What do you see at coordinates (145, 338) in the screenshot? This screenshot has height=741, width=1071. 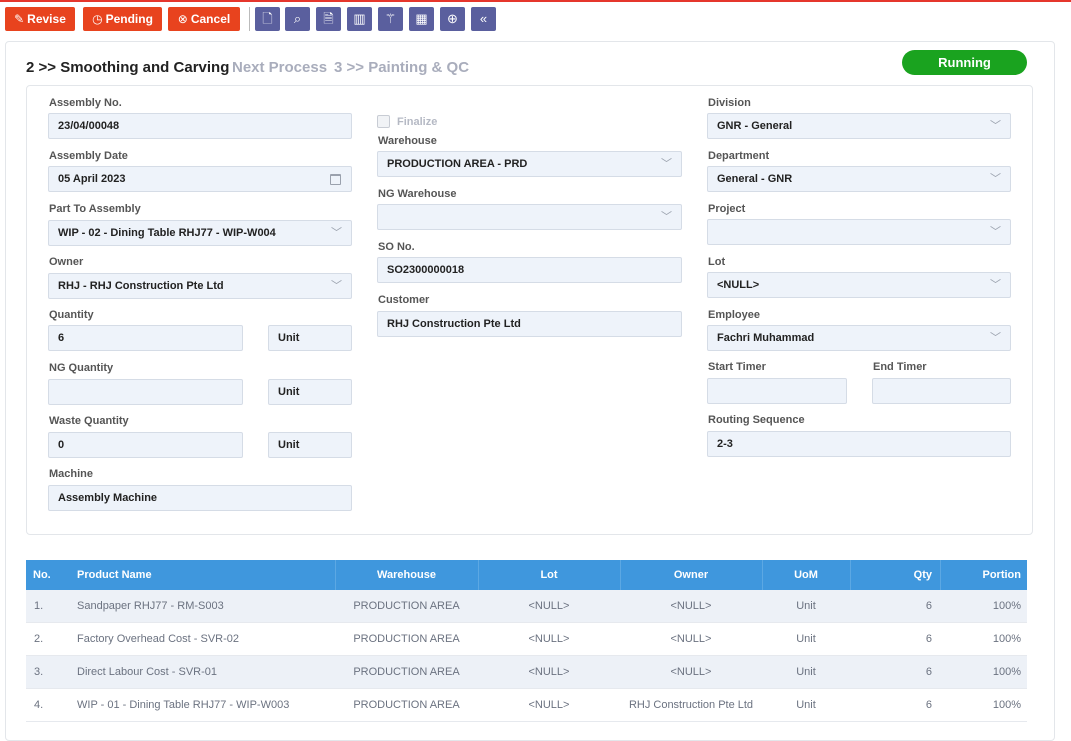 I see `quantity-field: 6` at bounding box center [145, 338].